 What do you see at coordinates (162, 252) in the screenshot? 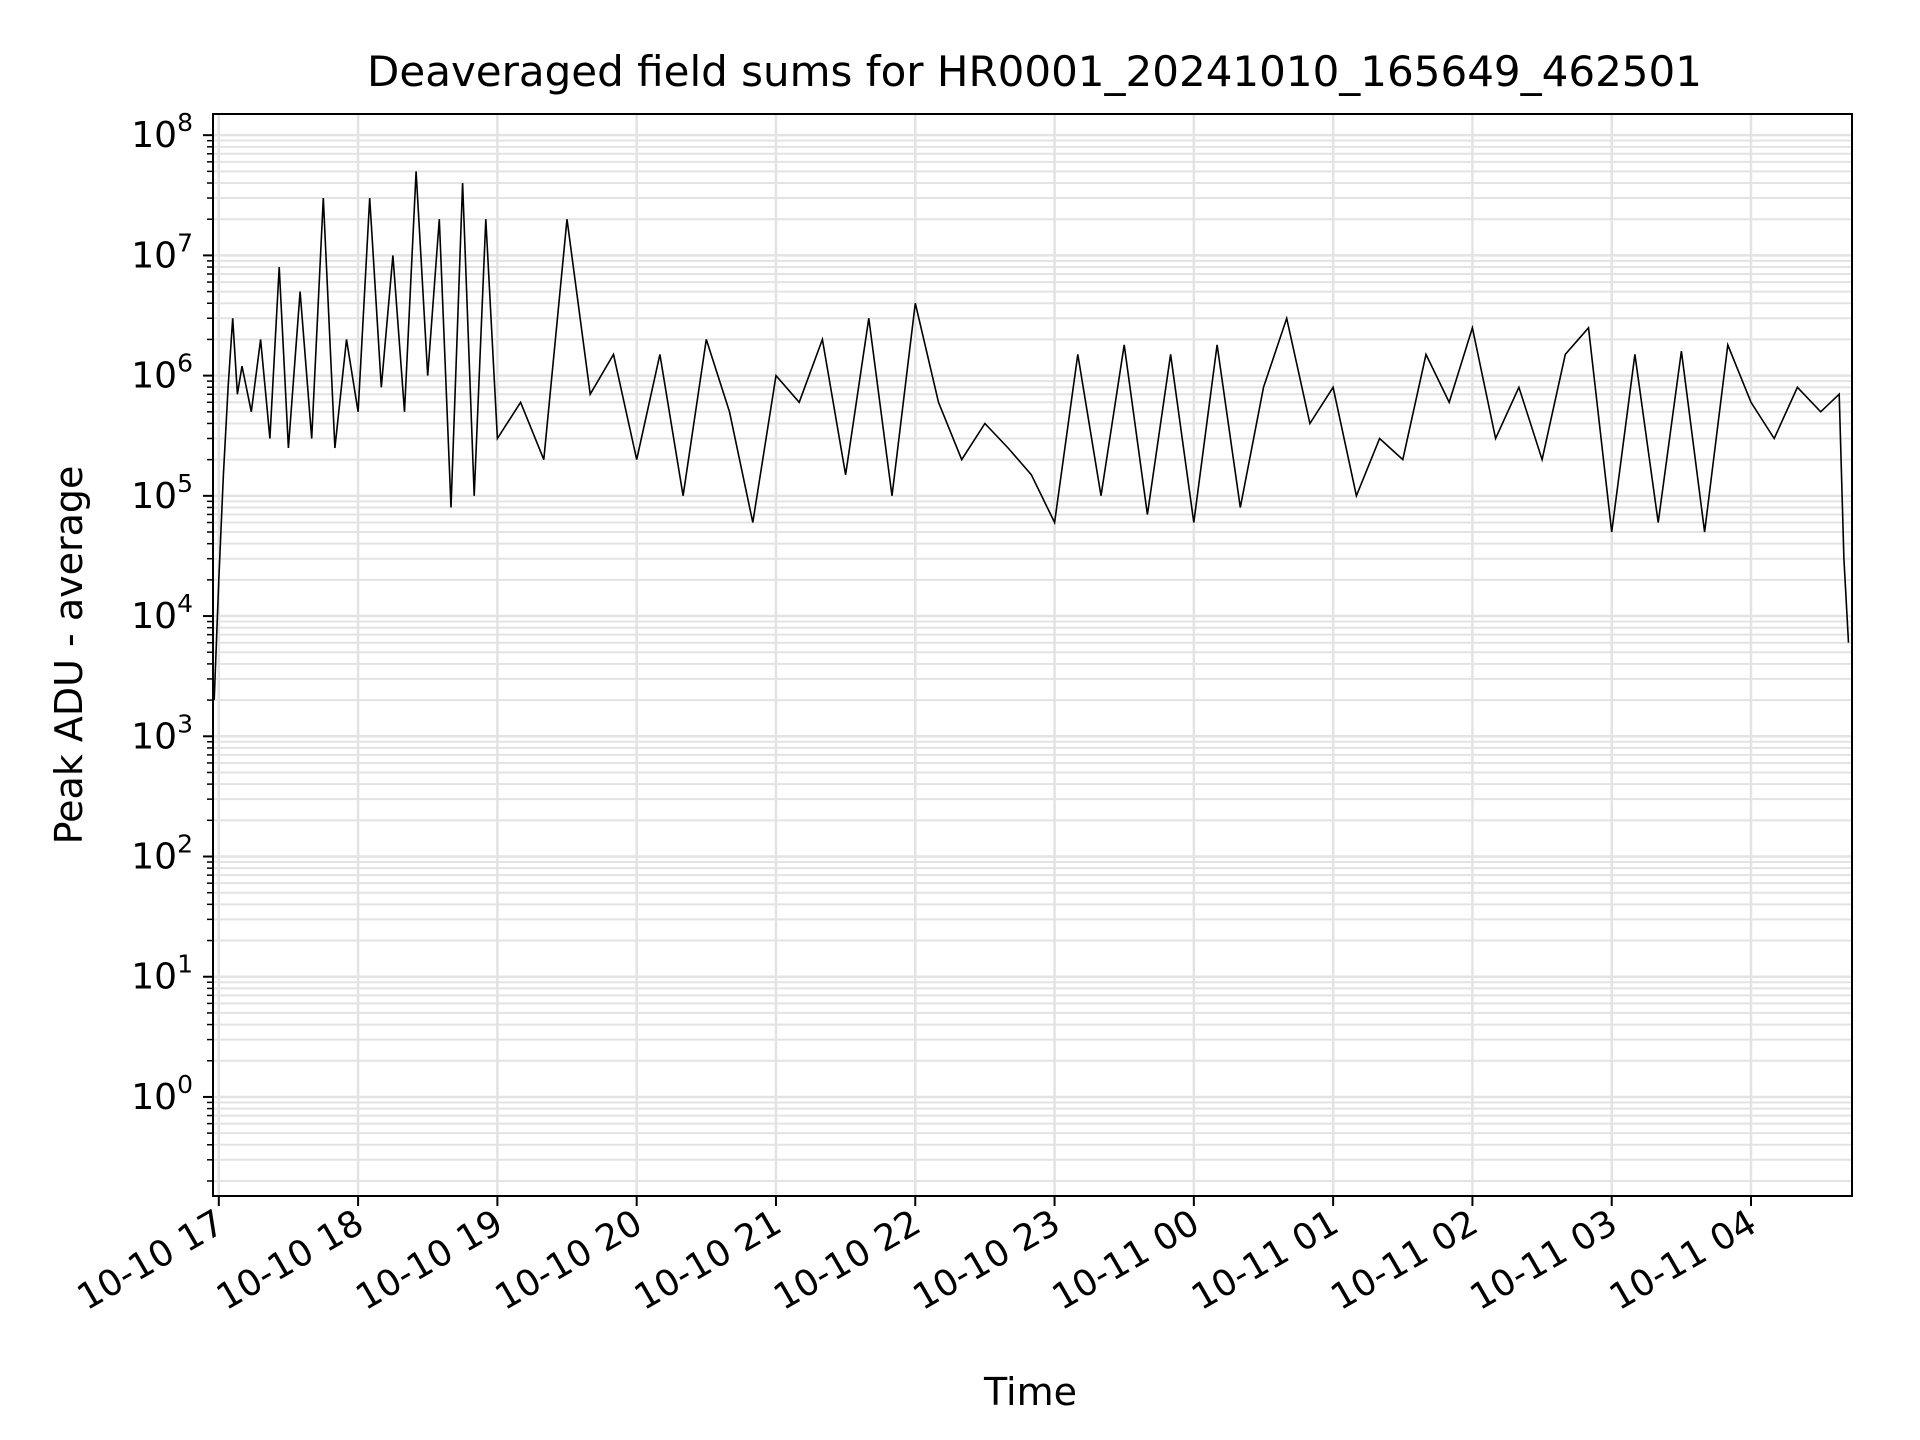
I see `y-tick-label: 10⁷` at bounding box center [162, 252].